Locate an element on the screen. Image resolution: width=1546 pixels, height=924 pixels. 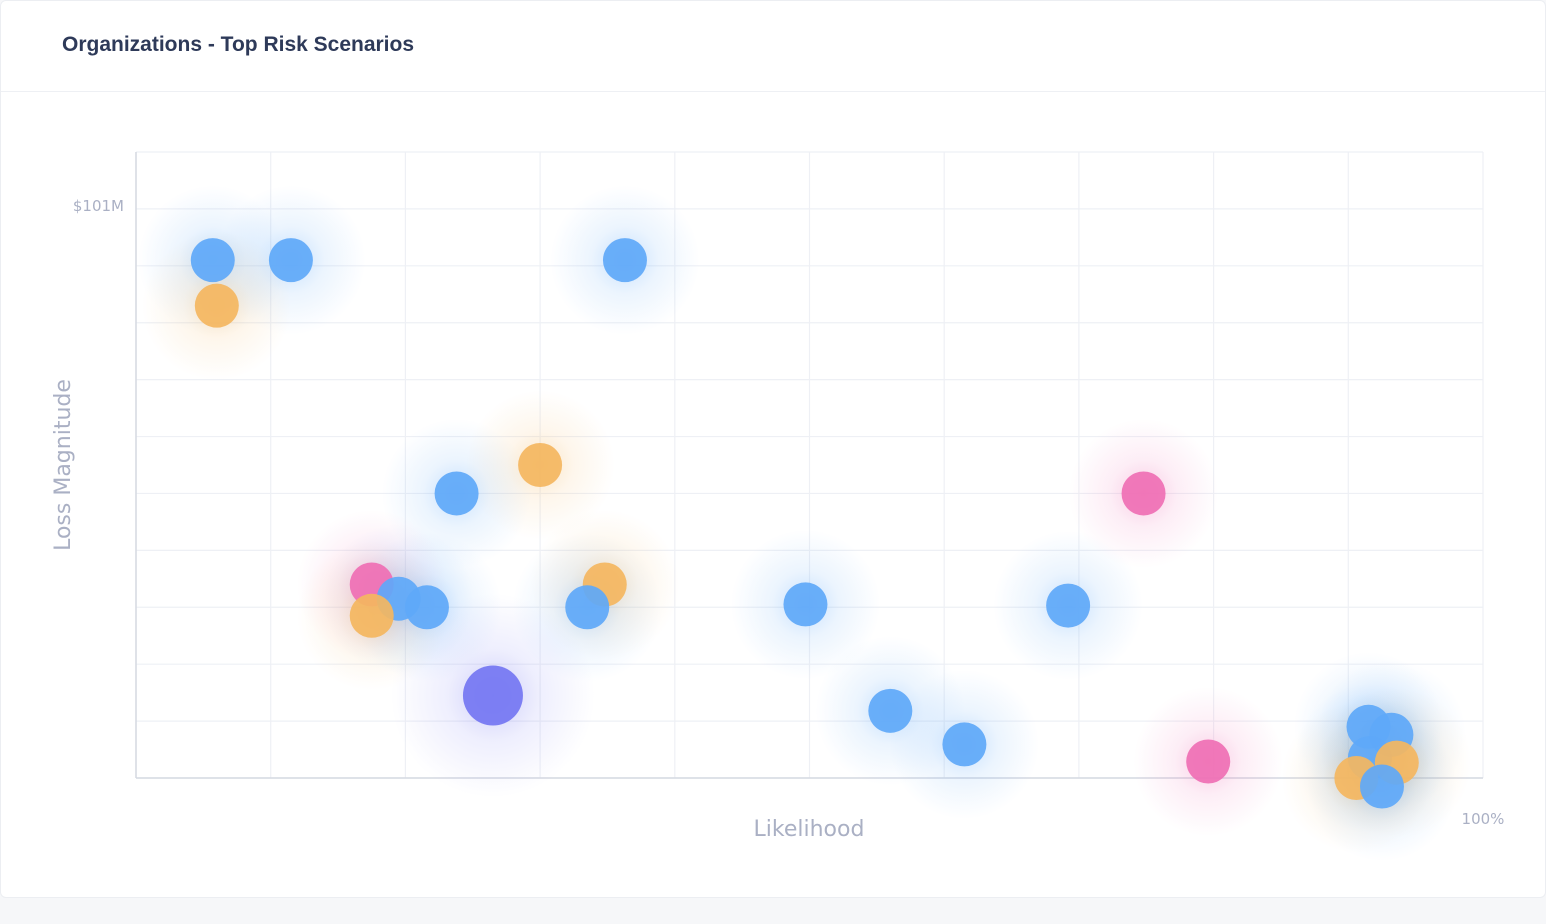
data-point-purple is located at coordinates (492, 695).